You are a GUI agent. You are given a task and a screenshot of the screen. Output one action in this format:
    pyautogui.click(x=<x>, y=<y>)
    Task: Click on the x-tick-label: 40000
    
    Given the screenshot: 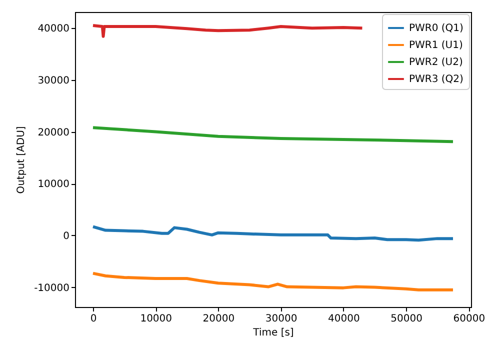 What is the action you would take?
    pyautogui.click(x=344, y=319)
    